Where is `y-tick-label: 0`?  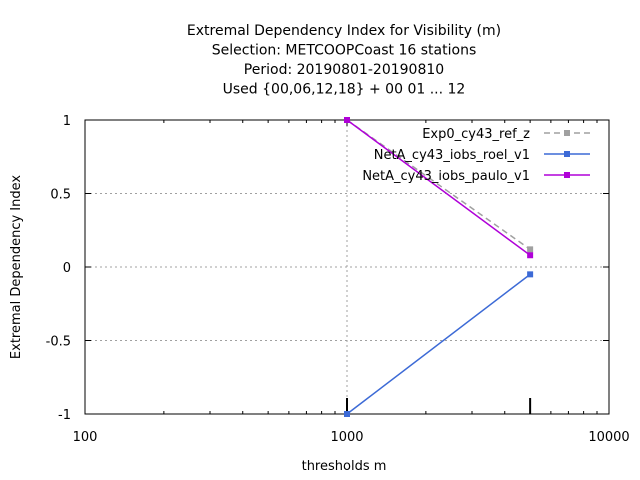 y-tick-label: 0 is located at coordinates (67, 268).